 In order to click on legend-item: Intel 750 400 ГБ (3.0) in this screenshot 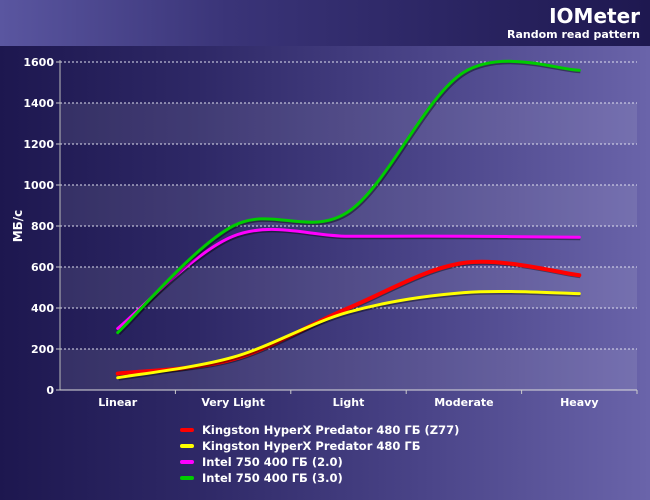, I will do `click(319, 478)`.